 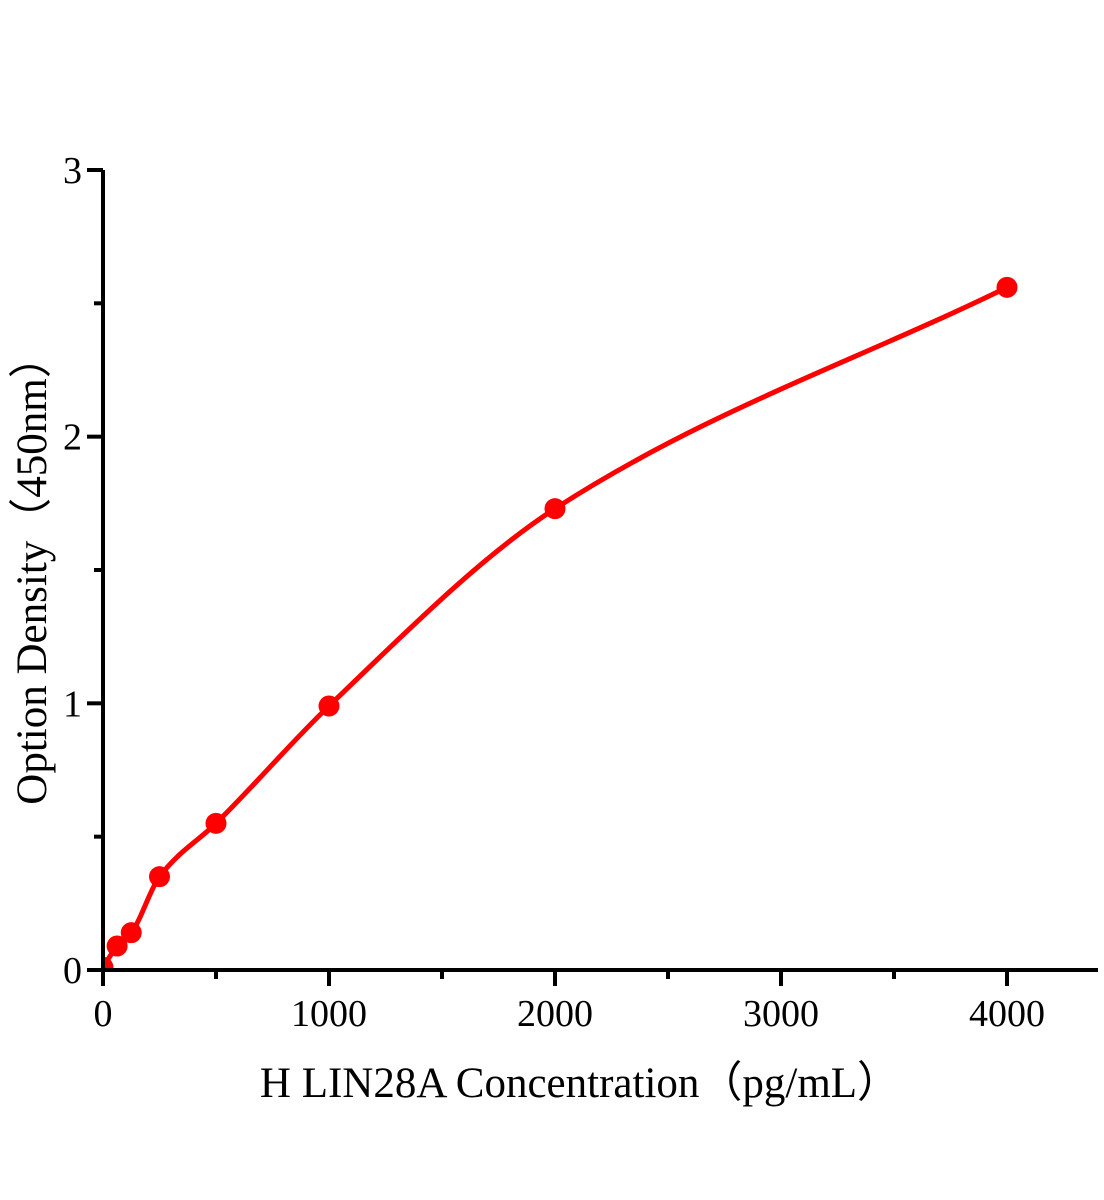 I want to click on x-tick-label: 1000, so click(x=329, y=1014).